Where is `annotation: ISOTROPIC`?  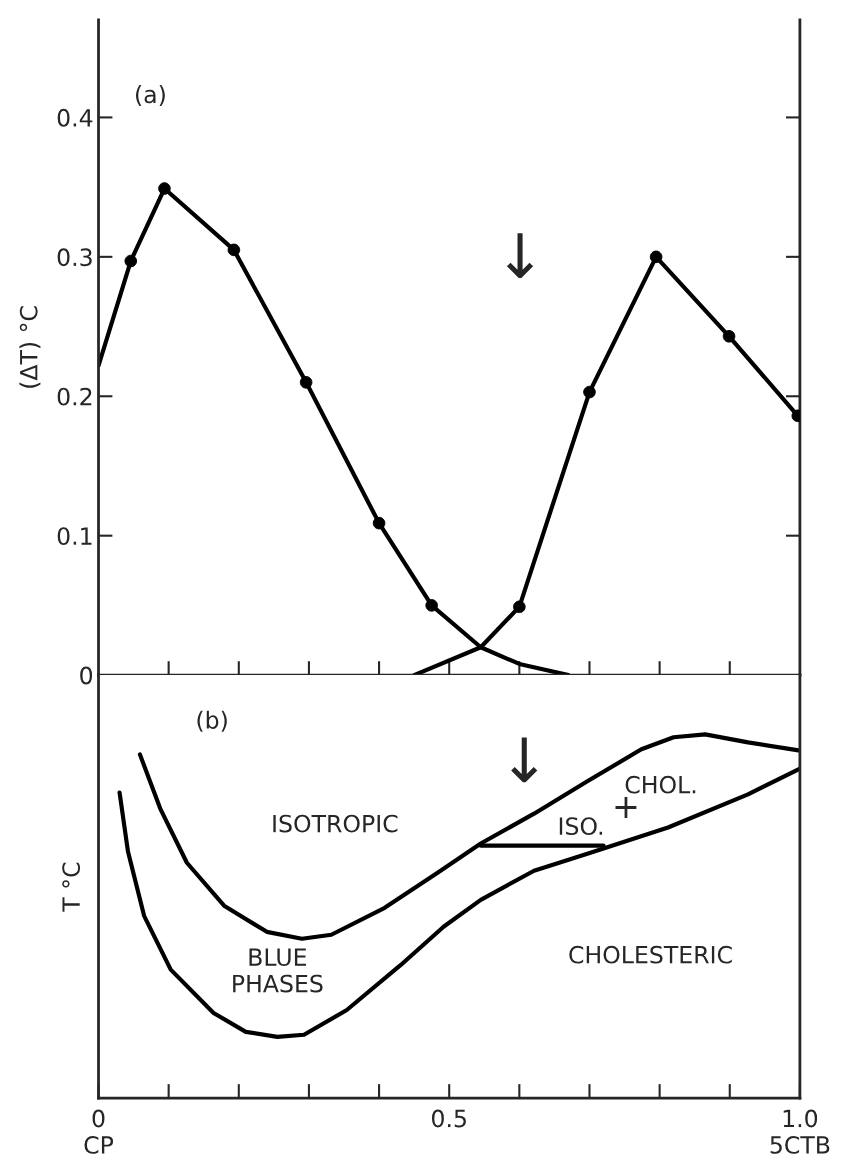 annotation: ISOTROPIC is located at coordinates (335, 823).